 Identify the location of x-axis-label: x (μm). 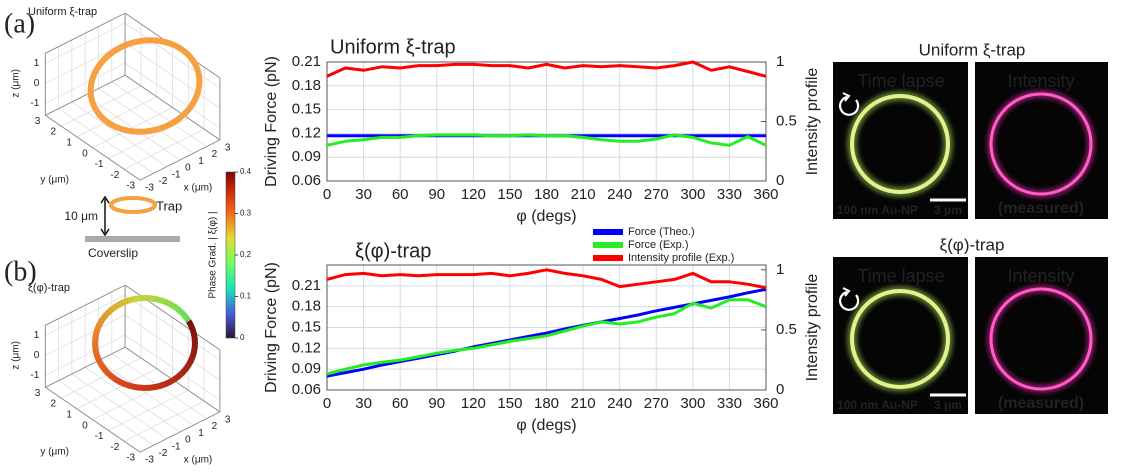
(198, 188).